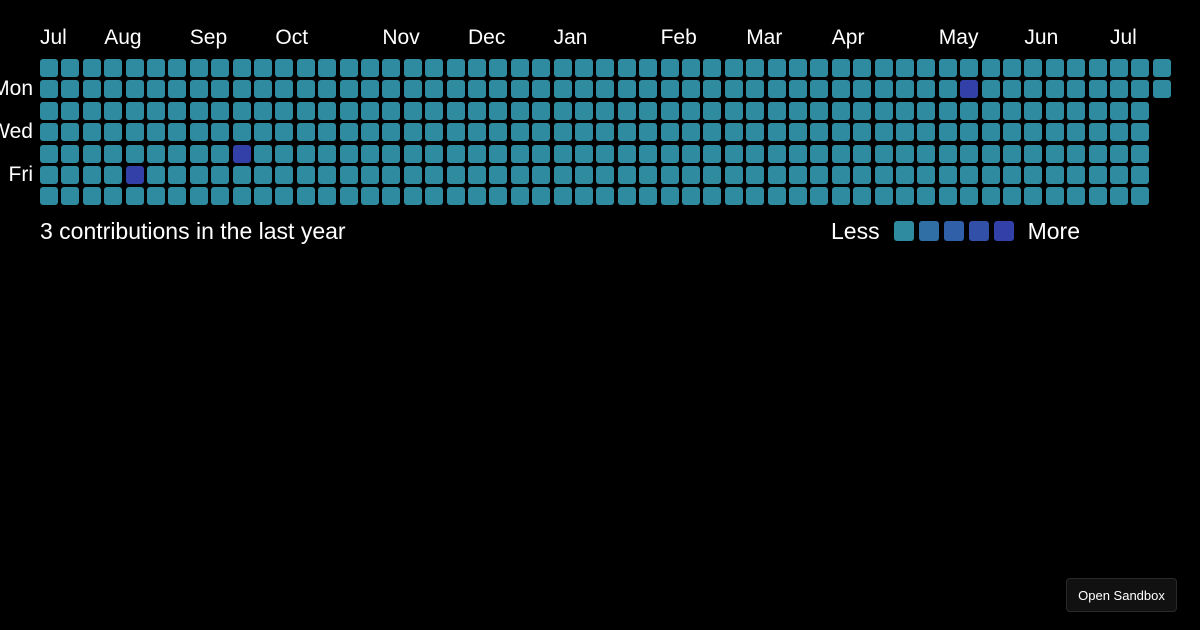 The image size is (1200, 630). Describe the element at coordinates (1121, 595) in the screenshot. I see `open-sandbox-button: Open Sandbox` at that location.